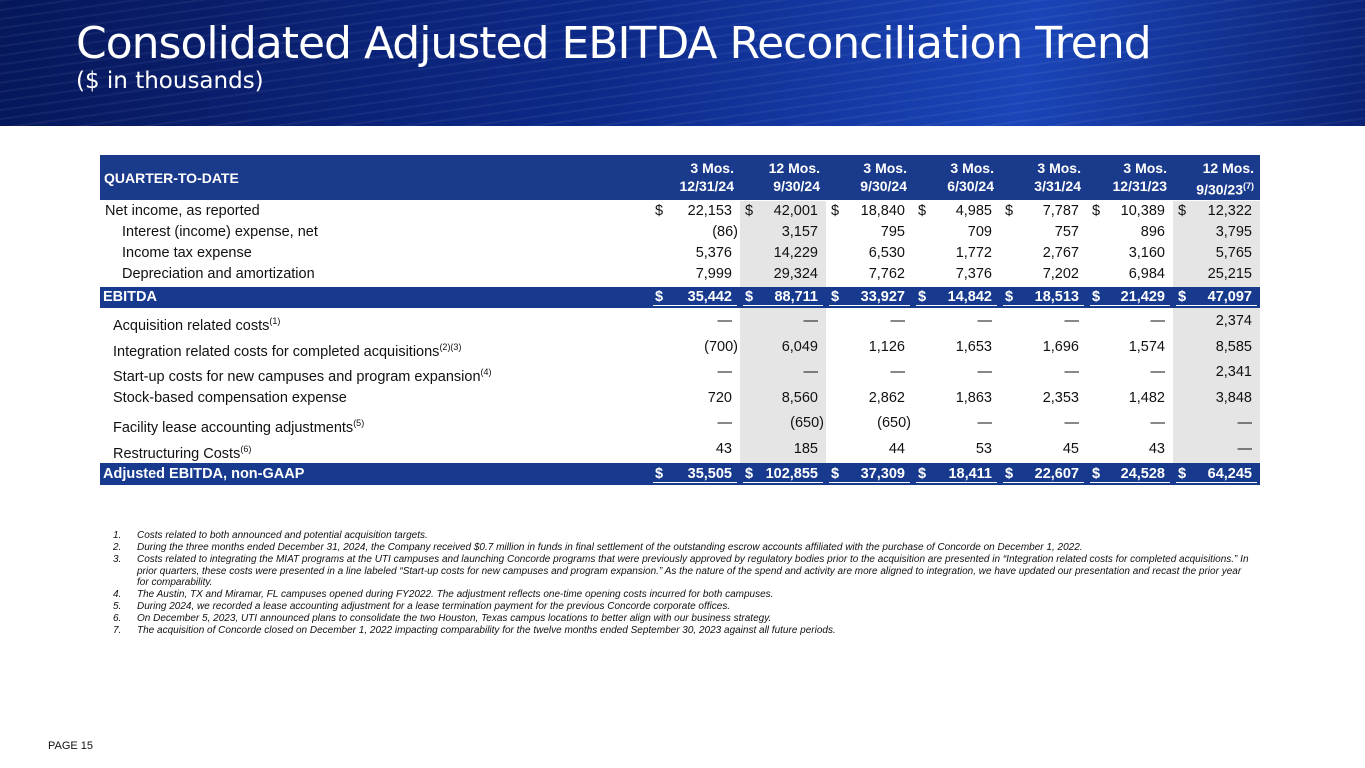 The width and height of the screenshot is (1365, 768). I want to click on cell: 2,374, so click(1216, 322).